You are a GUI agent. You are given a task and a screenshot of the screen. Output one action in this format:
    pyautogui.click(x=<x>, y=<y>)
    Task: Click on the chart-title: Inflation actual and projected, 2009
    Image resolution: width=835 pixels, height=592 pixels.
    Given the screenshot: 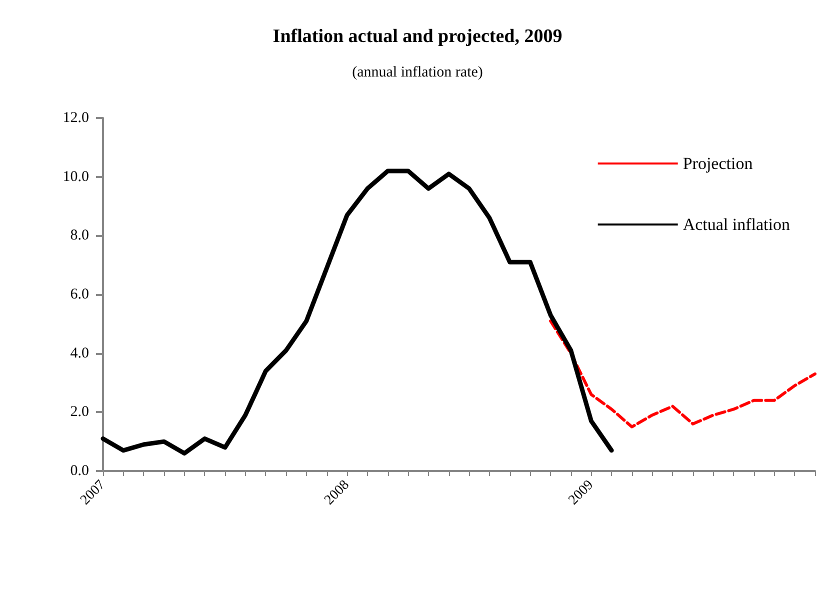 What is the action you would take?
    pyautogui.click(x=417, y=36)
    